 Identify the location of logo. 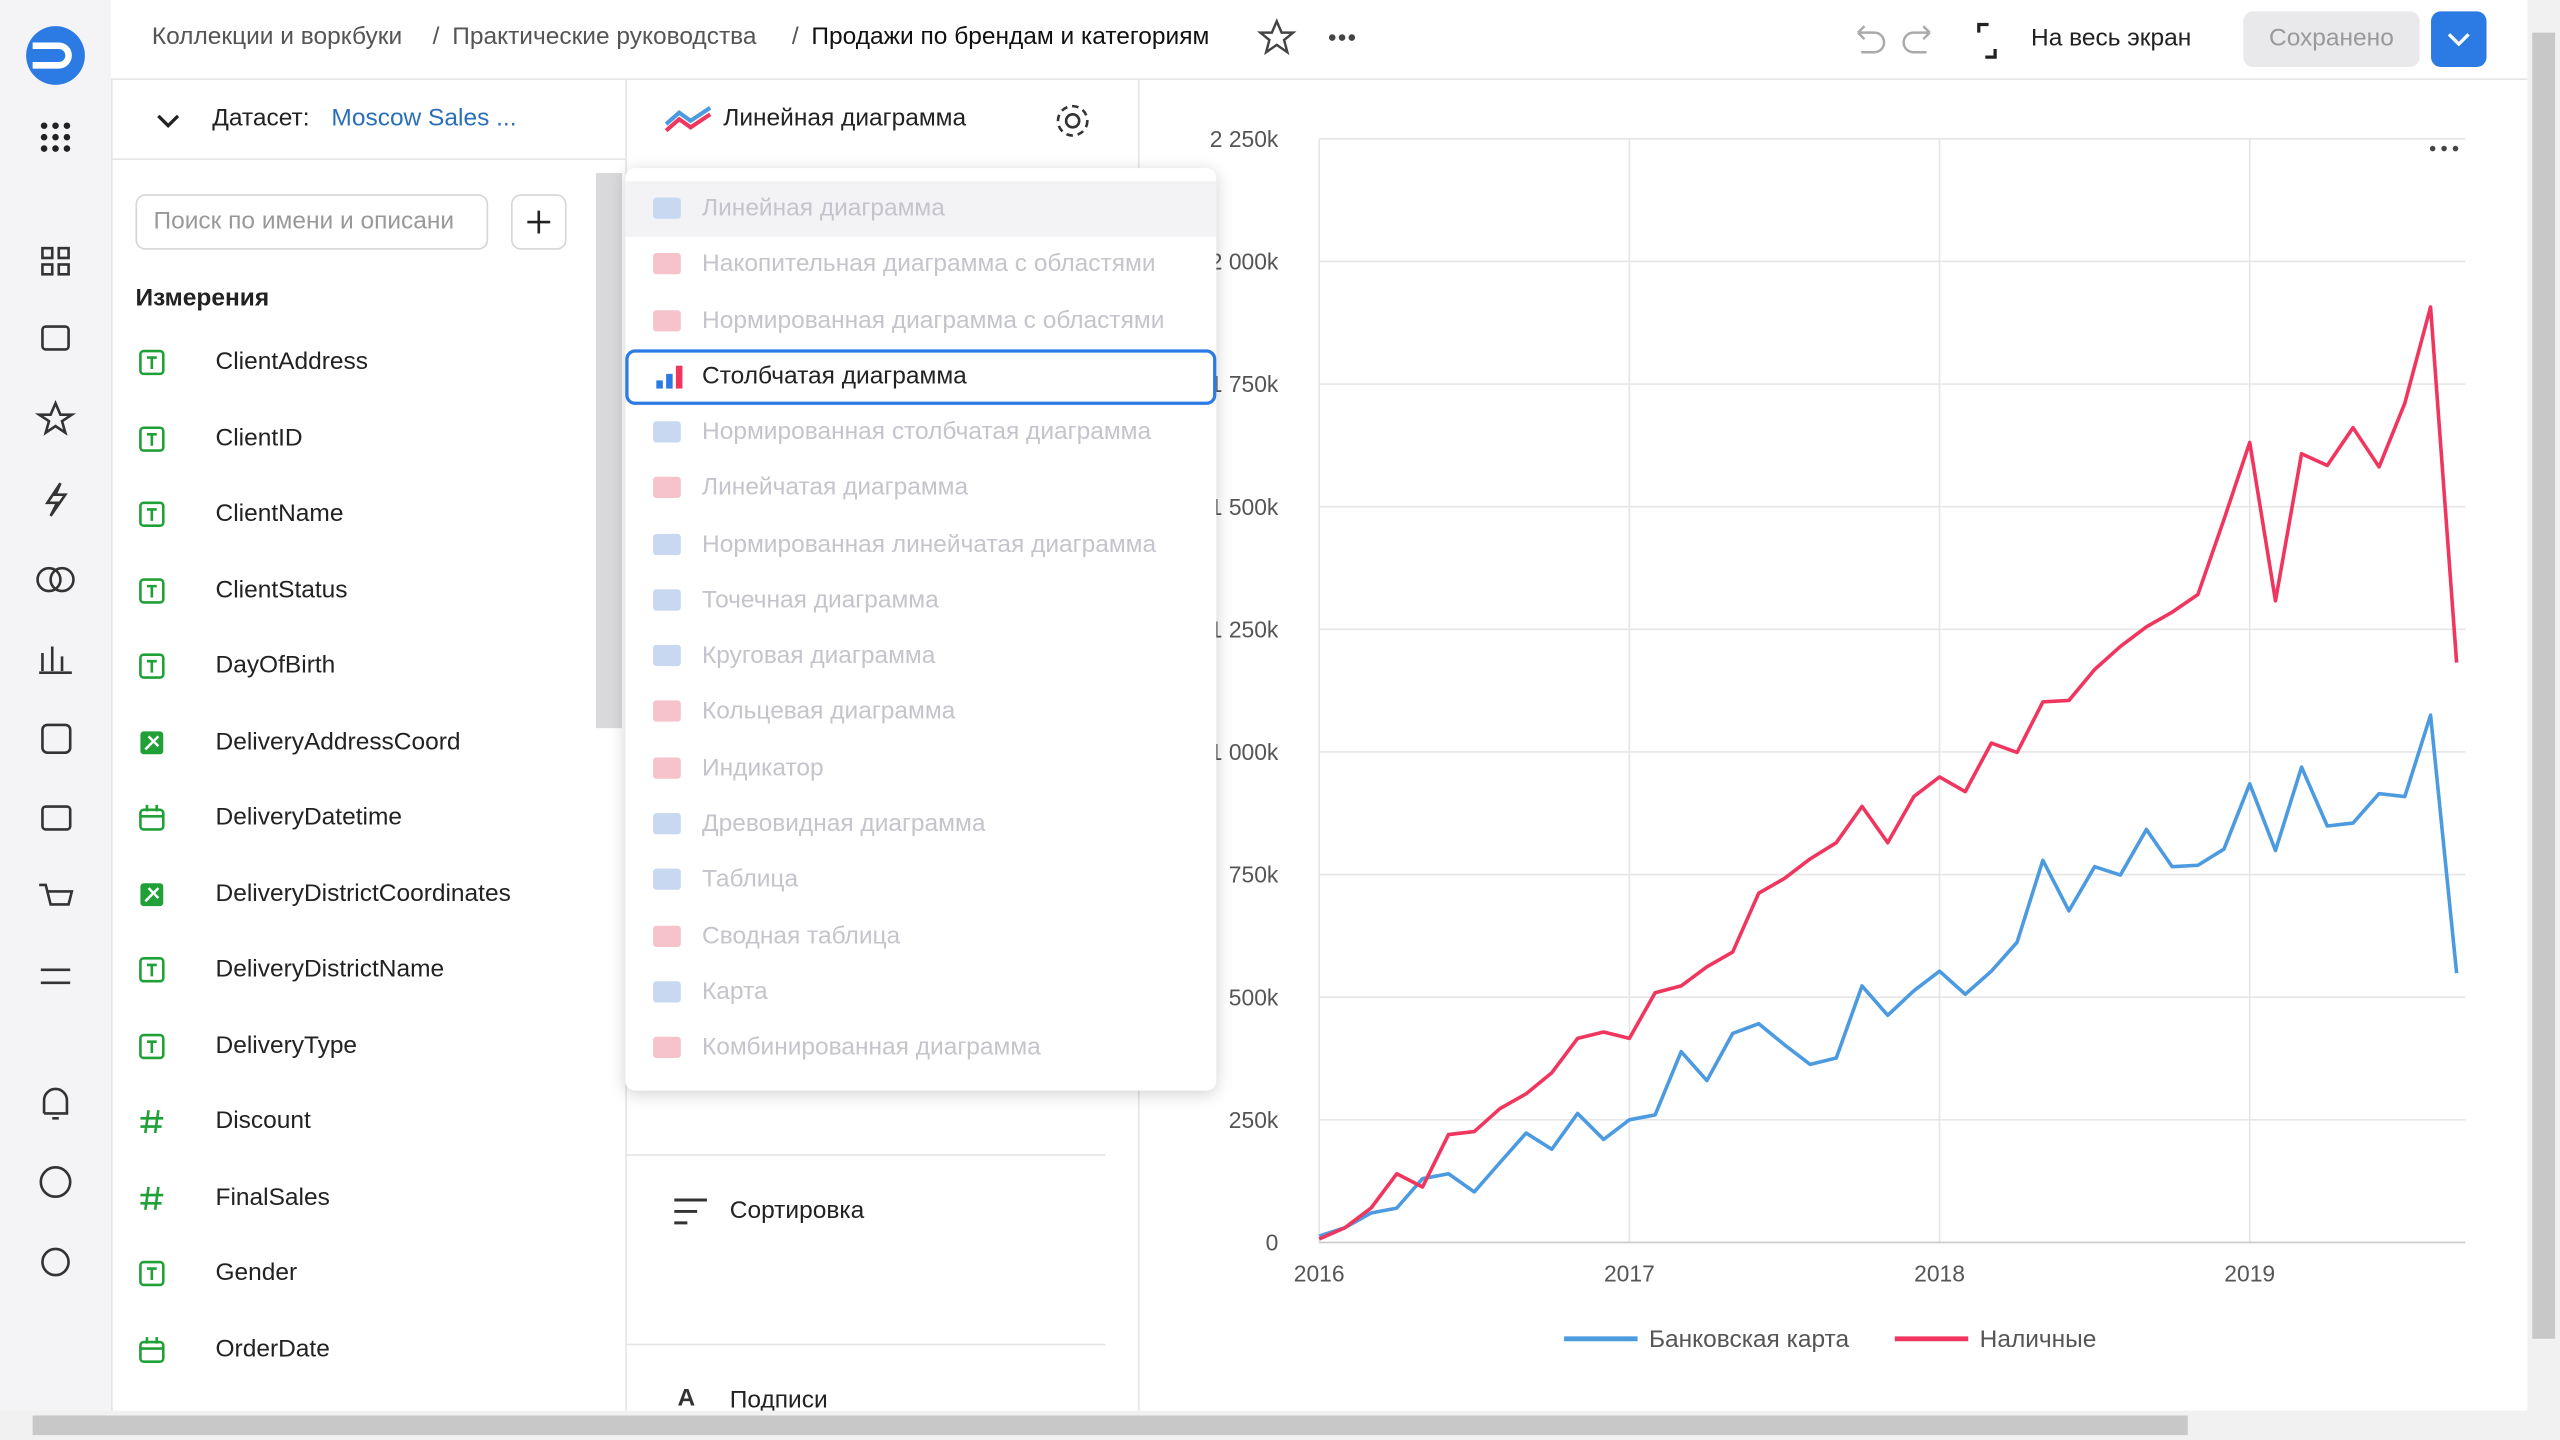
(55, 55).